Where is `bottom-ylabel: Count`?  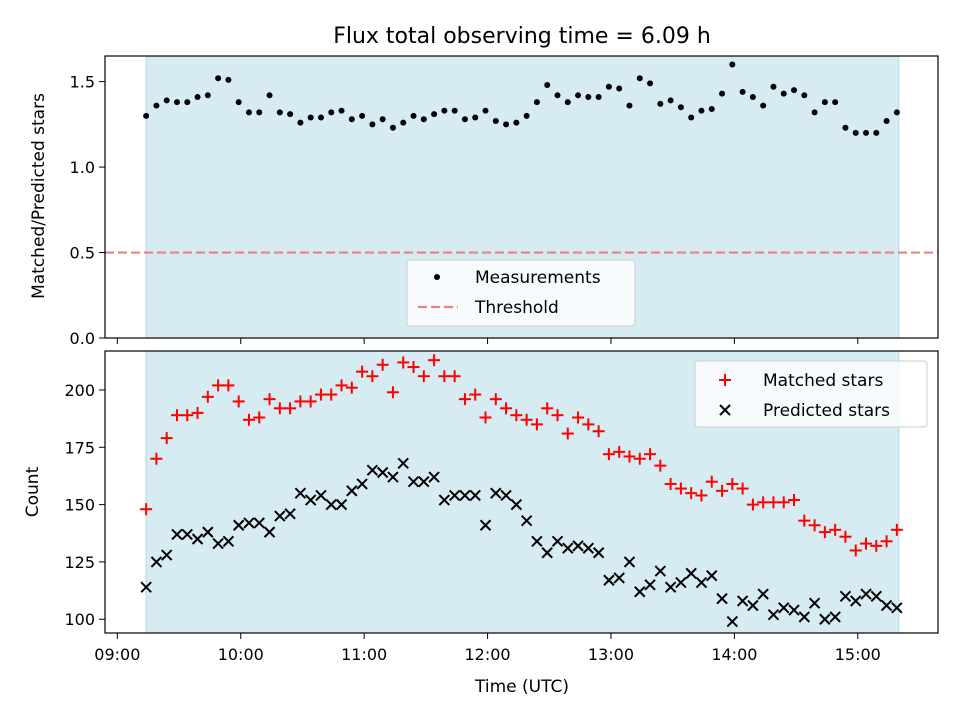
bottom-ylabel: Count is located at coordinates (33, 491).